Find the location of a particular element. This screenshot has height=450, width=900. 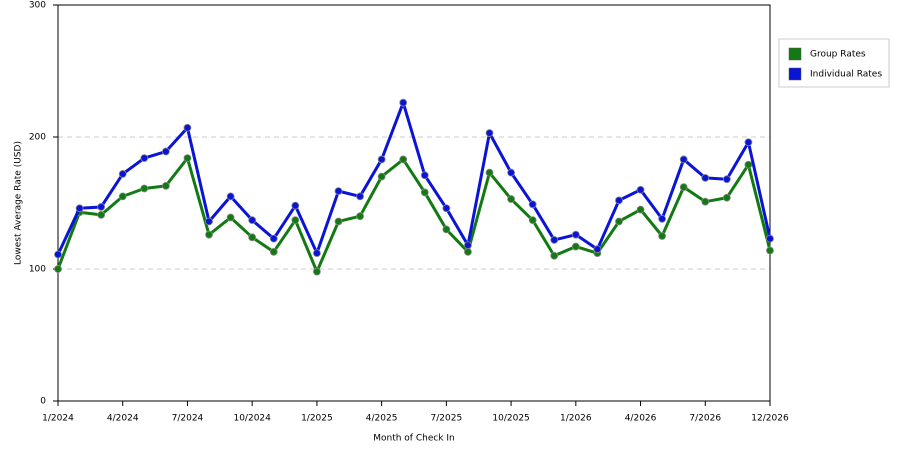

x-tick-label: 1/2024 is located at coordinates (58, 419).